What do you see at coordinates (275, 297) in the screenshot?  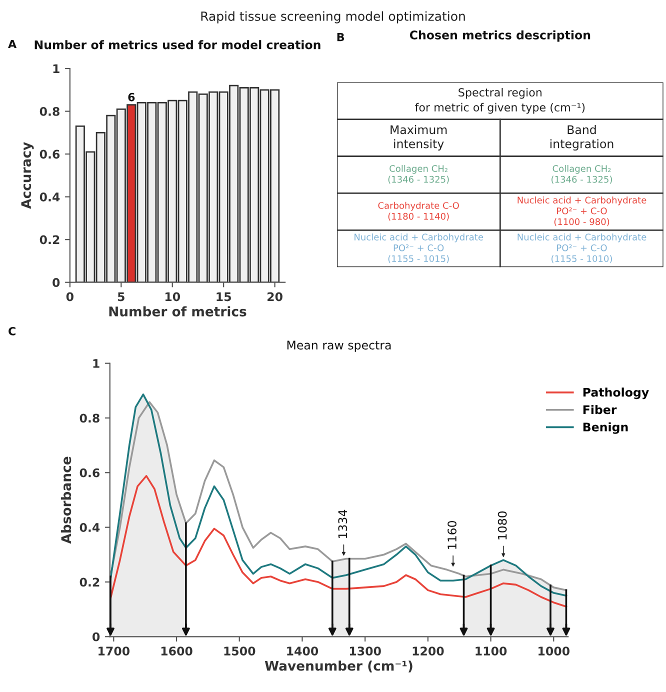 I see `x-tick-label: 20` at bounding box center [275, 297].